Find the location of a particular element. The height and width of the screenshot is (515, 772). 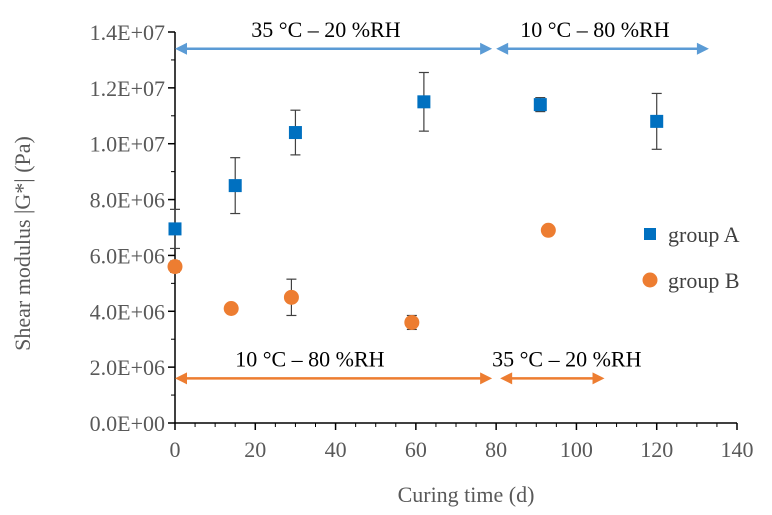

y-tick-label: 1.0E+07 is located at coordinates (127, 144).